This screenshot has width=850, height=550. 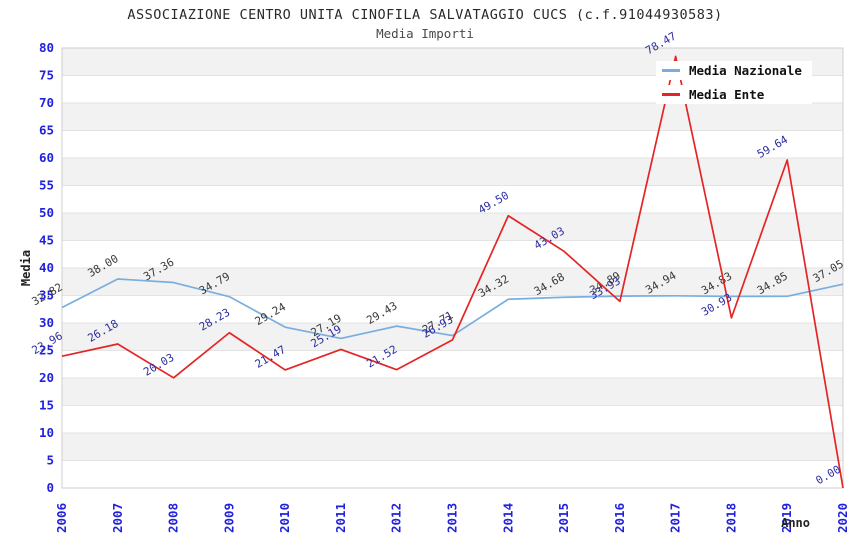 What do you see at coordinates (26, 268) in the screenshot?
I see `y-axis-title: Media` at bounding box center [26, 268].